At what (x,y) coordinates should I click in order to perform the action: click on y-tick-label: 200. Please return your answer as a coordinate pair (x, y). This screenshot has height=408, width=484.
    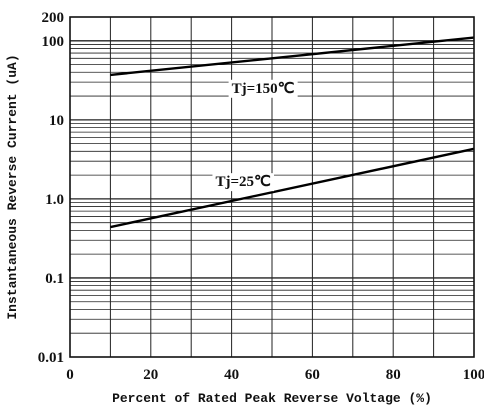
    Looking at the image, I should click on (53, 18).